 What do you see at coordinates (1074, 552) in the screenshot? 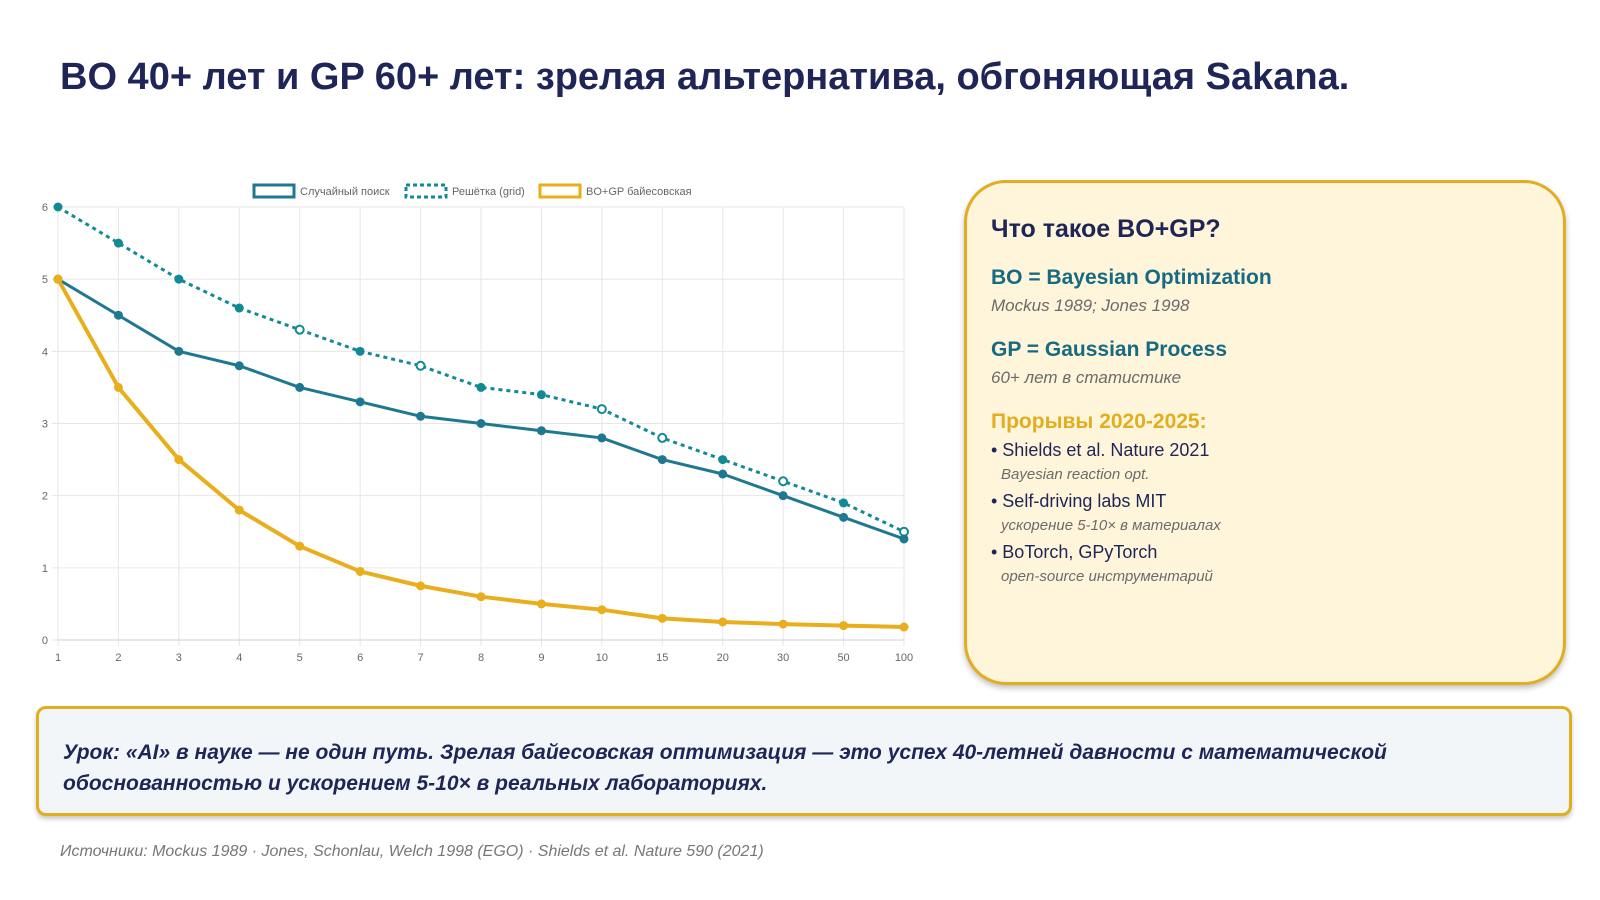
I see `breakthrough-item: • BoTorch, GPyTorch` at bounding box center [1074, 552].